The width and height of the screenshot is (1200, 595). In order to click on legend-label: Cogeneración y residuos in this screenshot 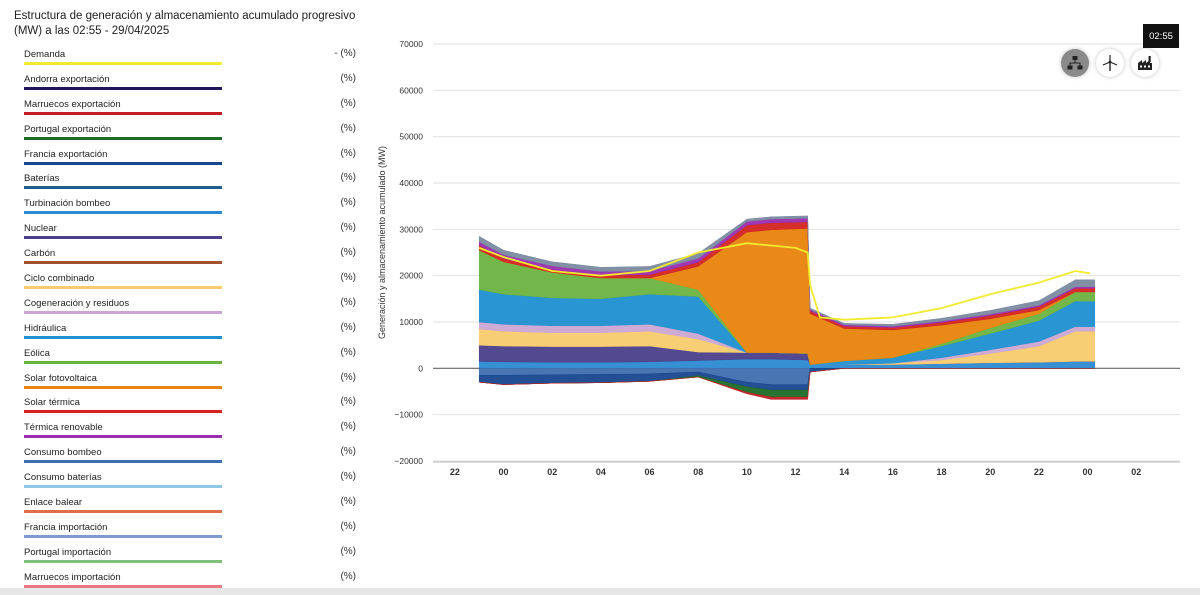, I will do `click(77, 303)`.